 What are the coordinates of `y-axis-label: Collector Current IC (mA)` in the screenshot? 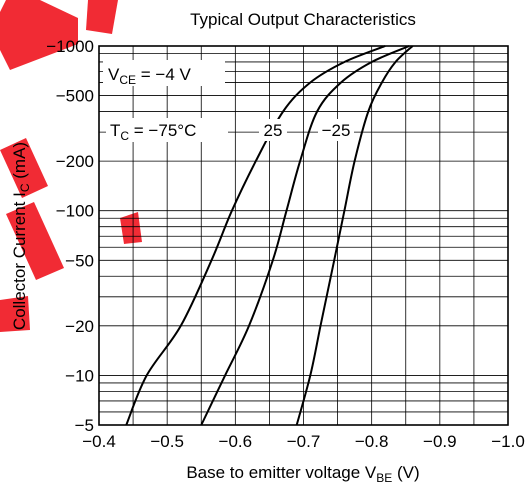 It's located at (21, 236).